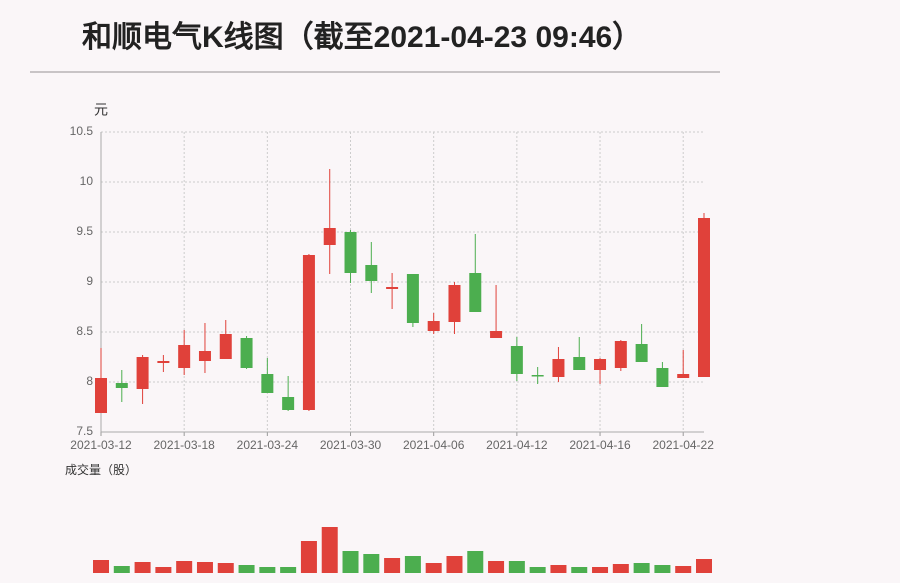 This screenshot has width=900, height=583. Describe the element at coordinates (84, 431) in the screenshot. I see `y-tick-label: 7.5` at that location.